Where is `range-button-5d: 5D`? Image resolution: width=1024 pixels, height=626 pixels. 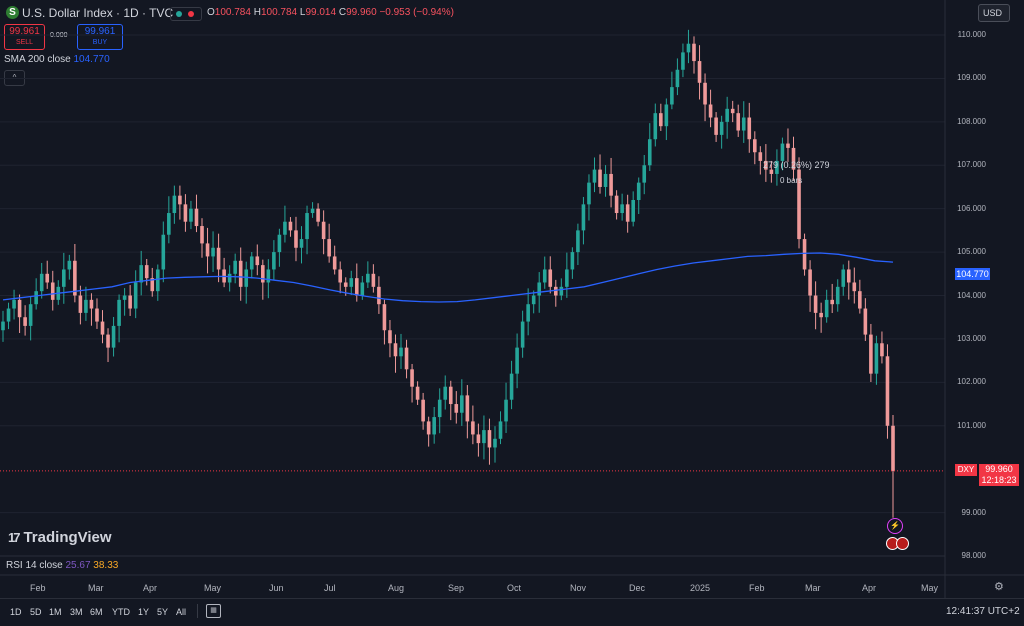 range-button-5d: 5D is located at coordinates (36, 612).